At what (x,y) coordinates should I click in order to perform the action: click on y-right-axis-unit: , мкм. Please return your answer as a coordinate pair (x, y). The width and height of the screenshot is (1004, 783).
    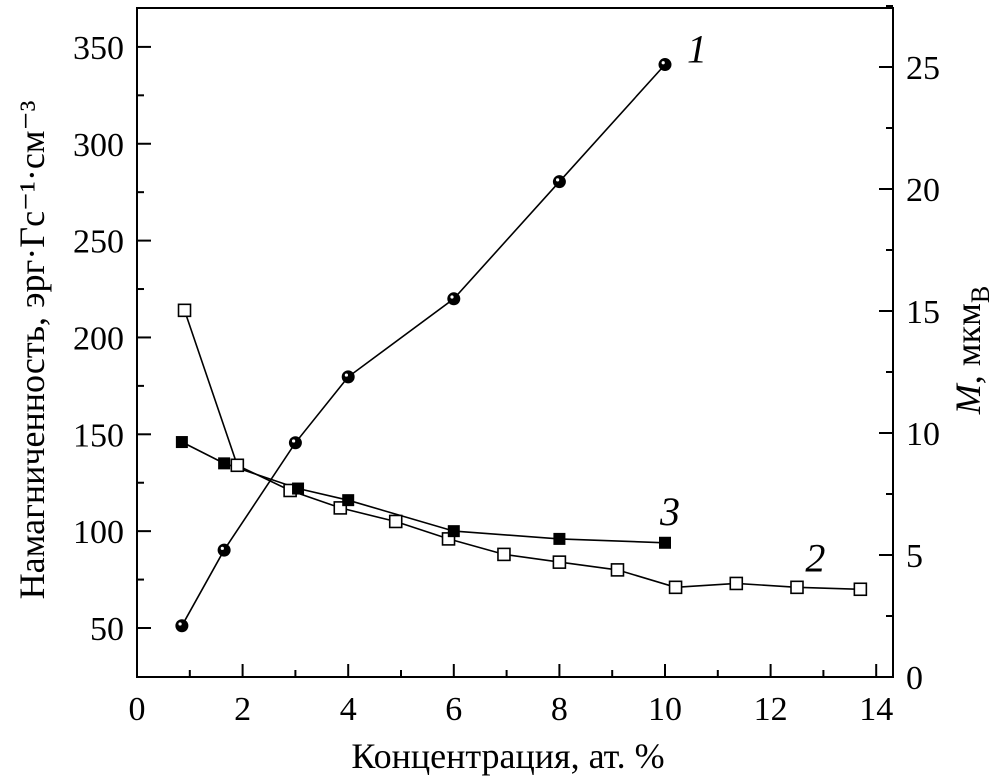
    Looking at the image, I should click on (968, 343).